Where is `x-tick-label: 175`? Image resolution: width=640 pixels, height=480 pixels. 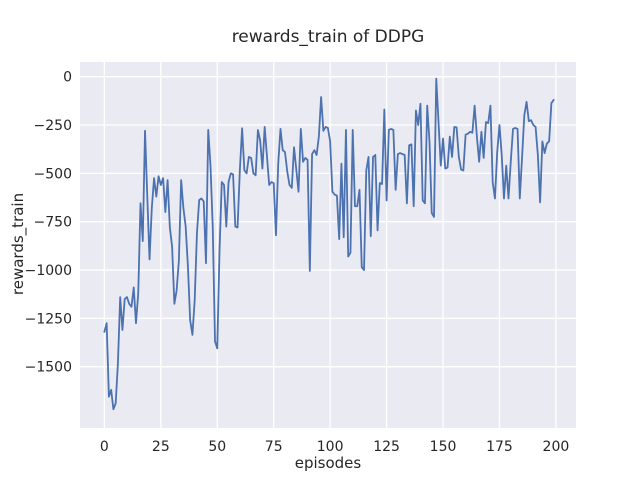
x-tick-label: 175 is located at coordinates (499, 447).